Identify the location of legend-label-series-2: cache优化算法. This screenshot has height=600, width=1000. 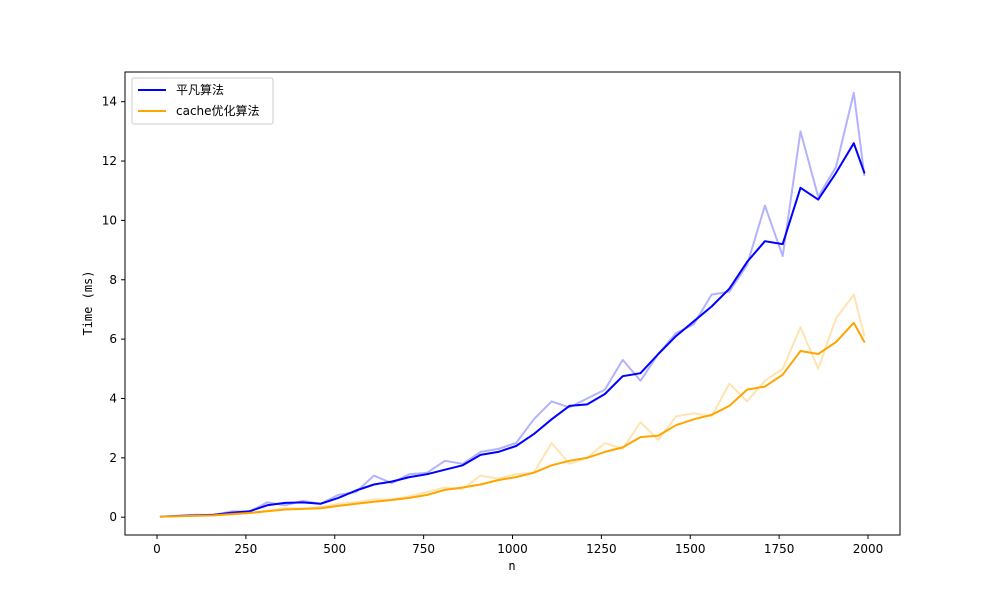
(218, 110).